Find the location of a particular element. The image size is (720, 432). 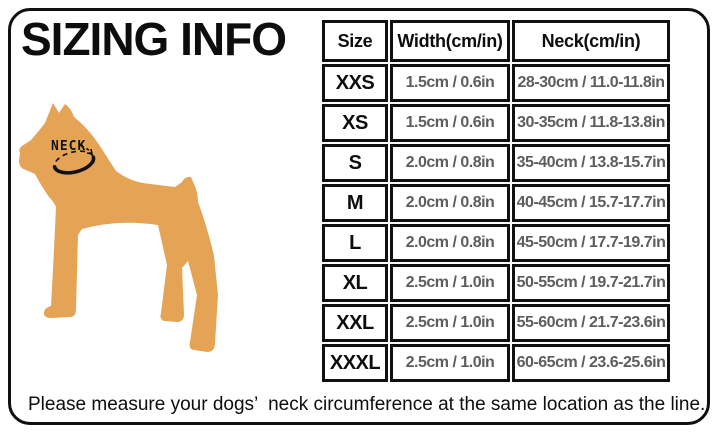

table-row: XS 1.5cm / 0.6in 30-35cm / 11.8-13.8in is located at coordinates (496, 123).